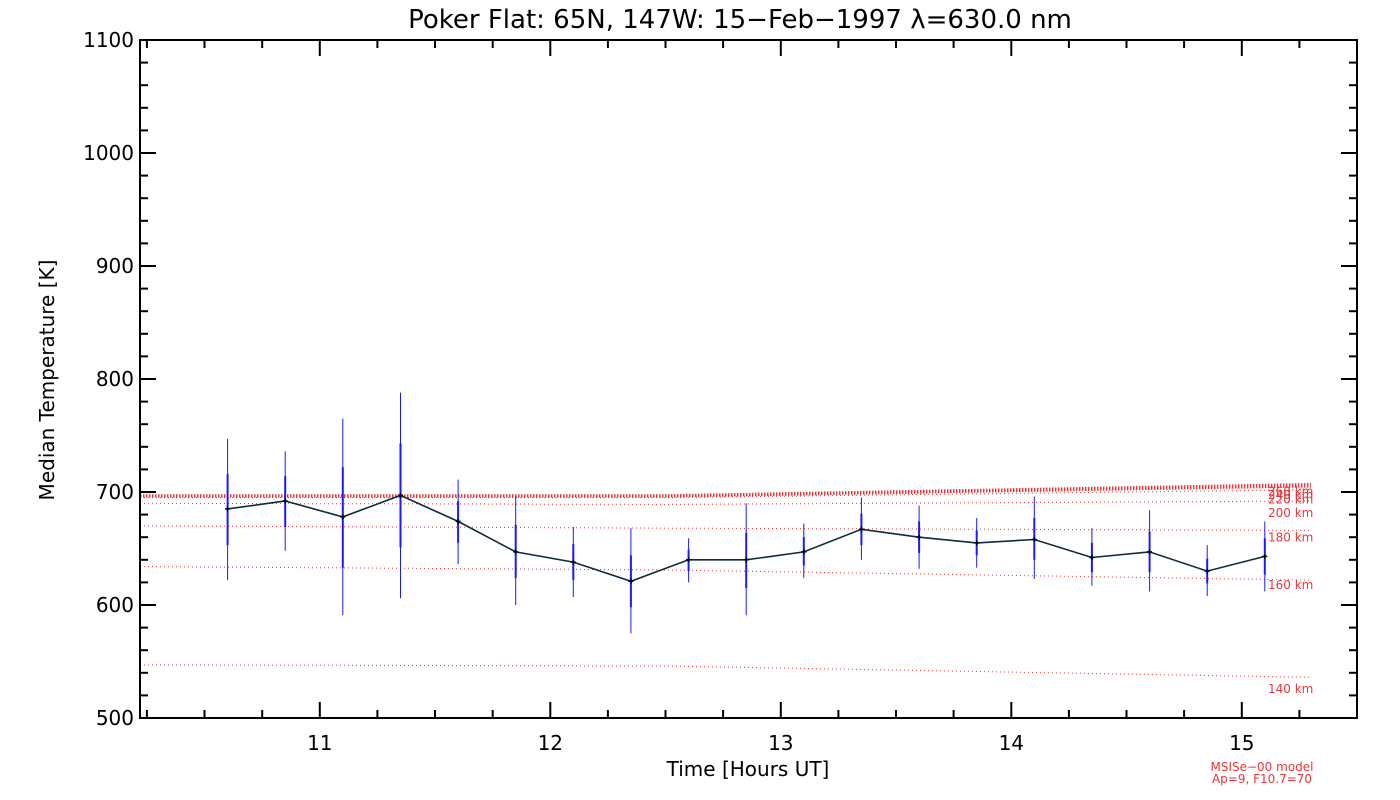  Describe the element at coordinates (1262, 779) in the screenshot. I see `model-note-line-2: Ap=9, F10.7=70` at that location.